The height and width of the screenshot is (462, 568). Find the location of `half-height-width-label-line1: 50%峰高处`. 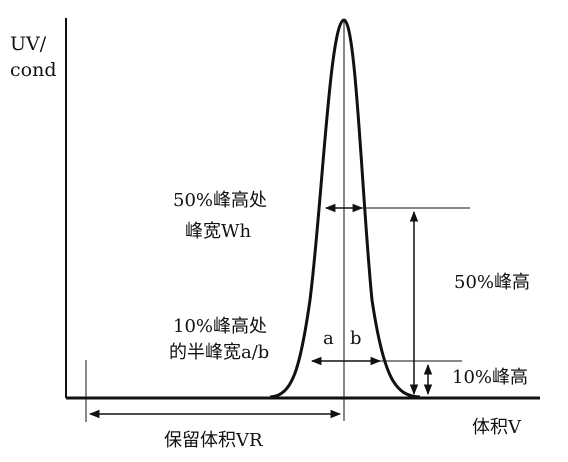

half-height-width-label-line1: 50%峰高处 is located at coordinates (220, 200).